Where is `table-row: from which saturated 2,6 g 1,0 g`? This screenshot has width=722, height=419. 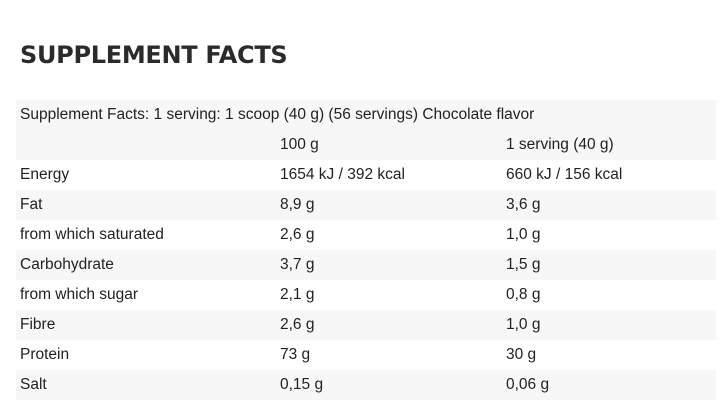
table-row: from which saturated 2,6 g 1,0 g is located at coordinates (366, 235).